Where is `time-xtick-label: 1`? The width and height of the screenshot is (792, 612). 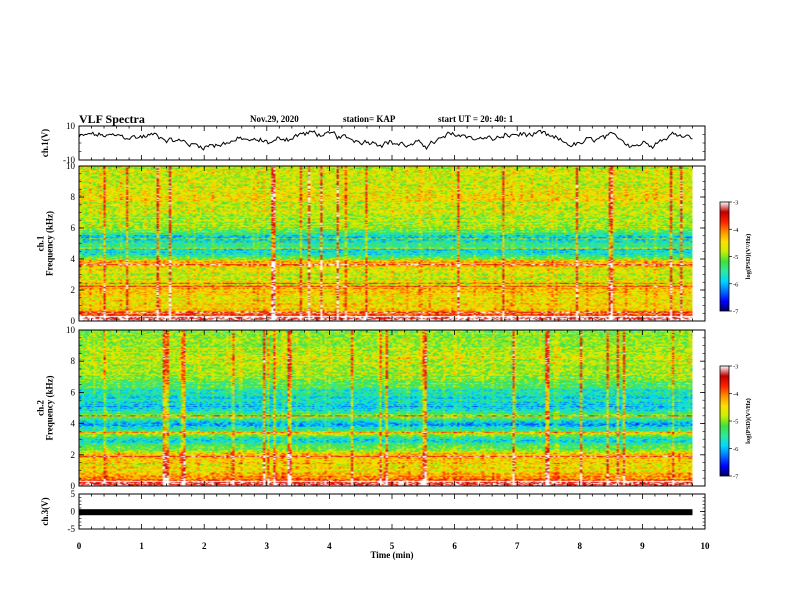 time-xtick-label: 1 is located at coordinates (141, 546).